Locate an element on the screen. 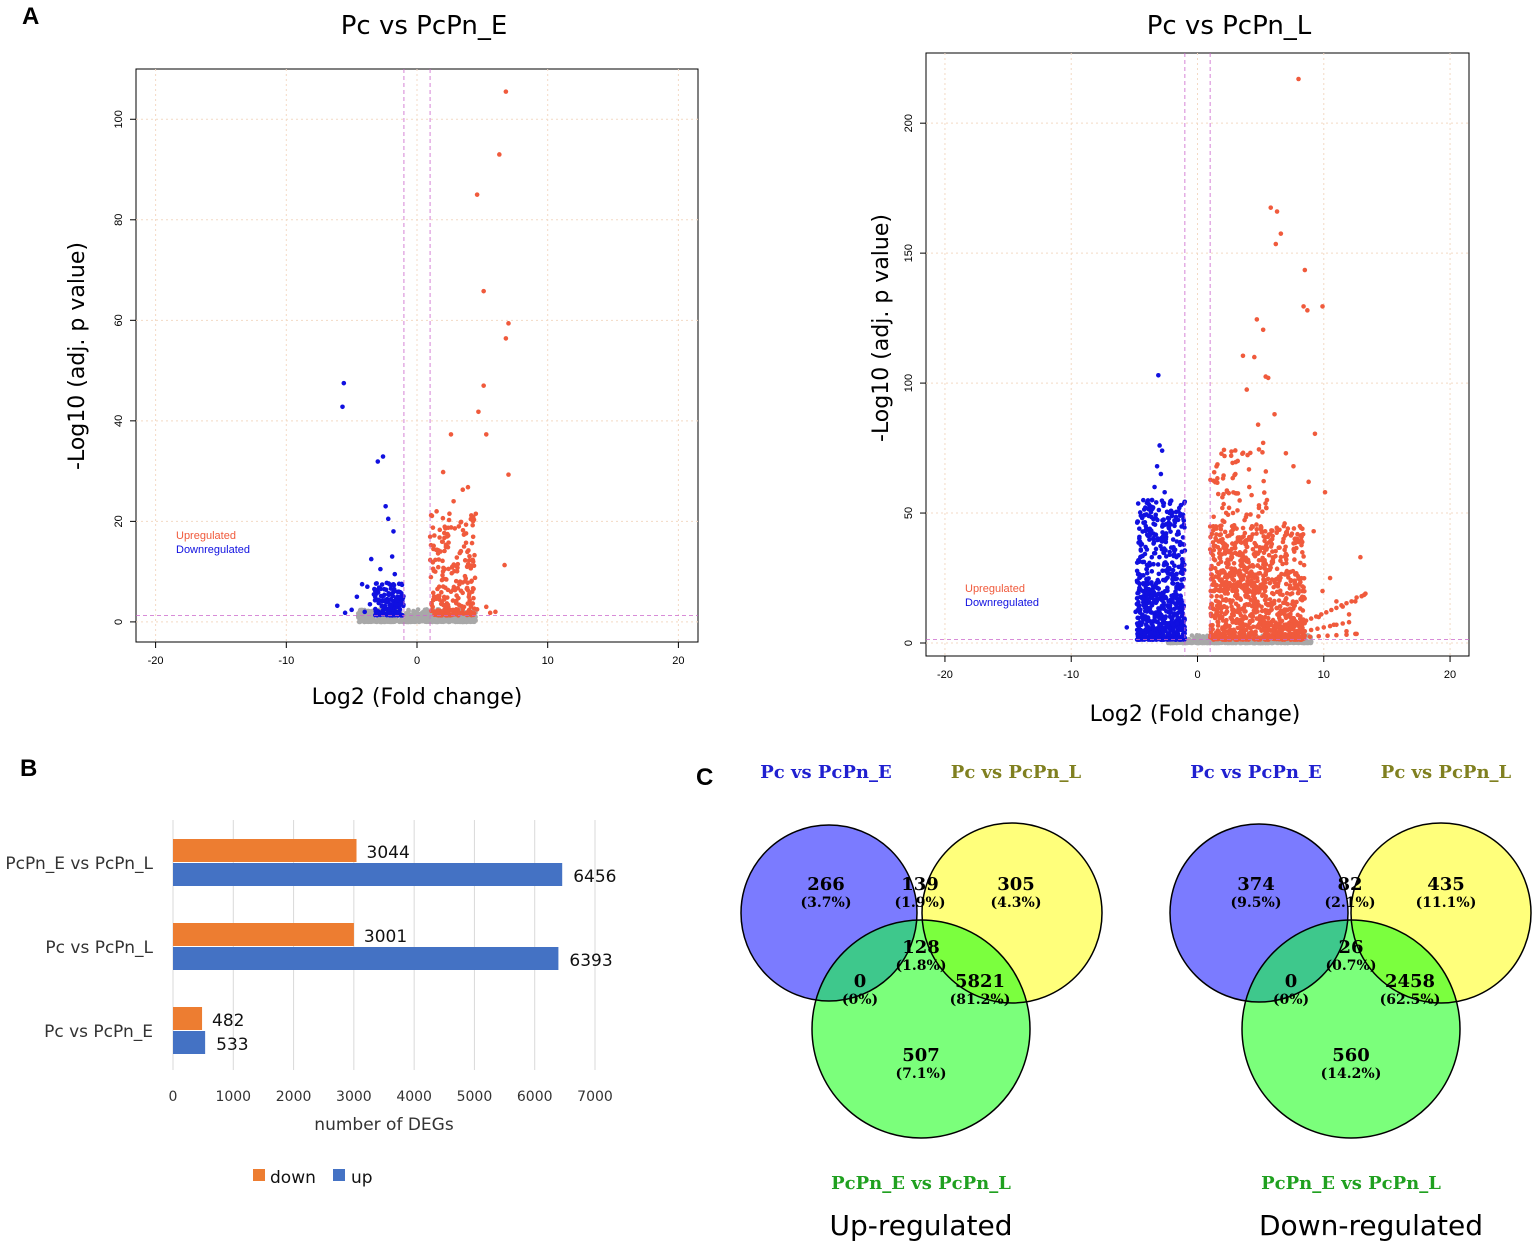  panel-label-a: A is located at coordinates (30, 16).